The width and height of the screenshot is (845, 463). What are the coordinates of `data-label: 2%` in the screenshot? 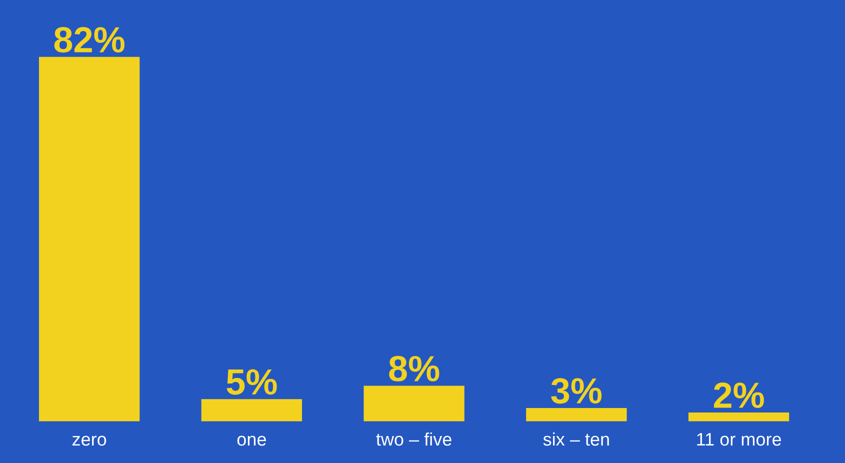 It's located at (739, 395).